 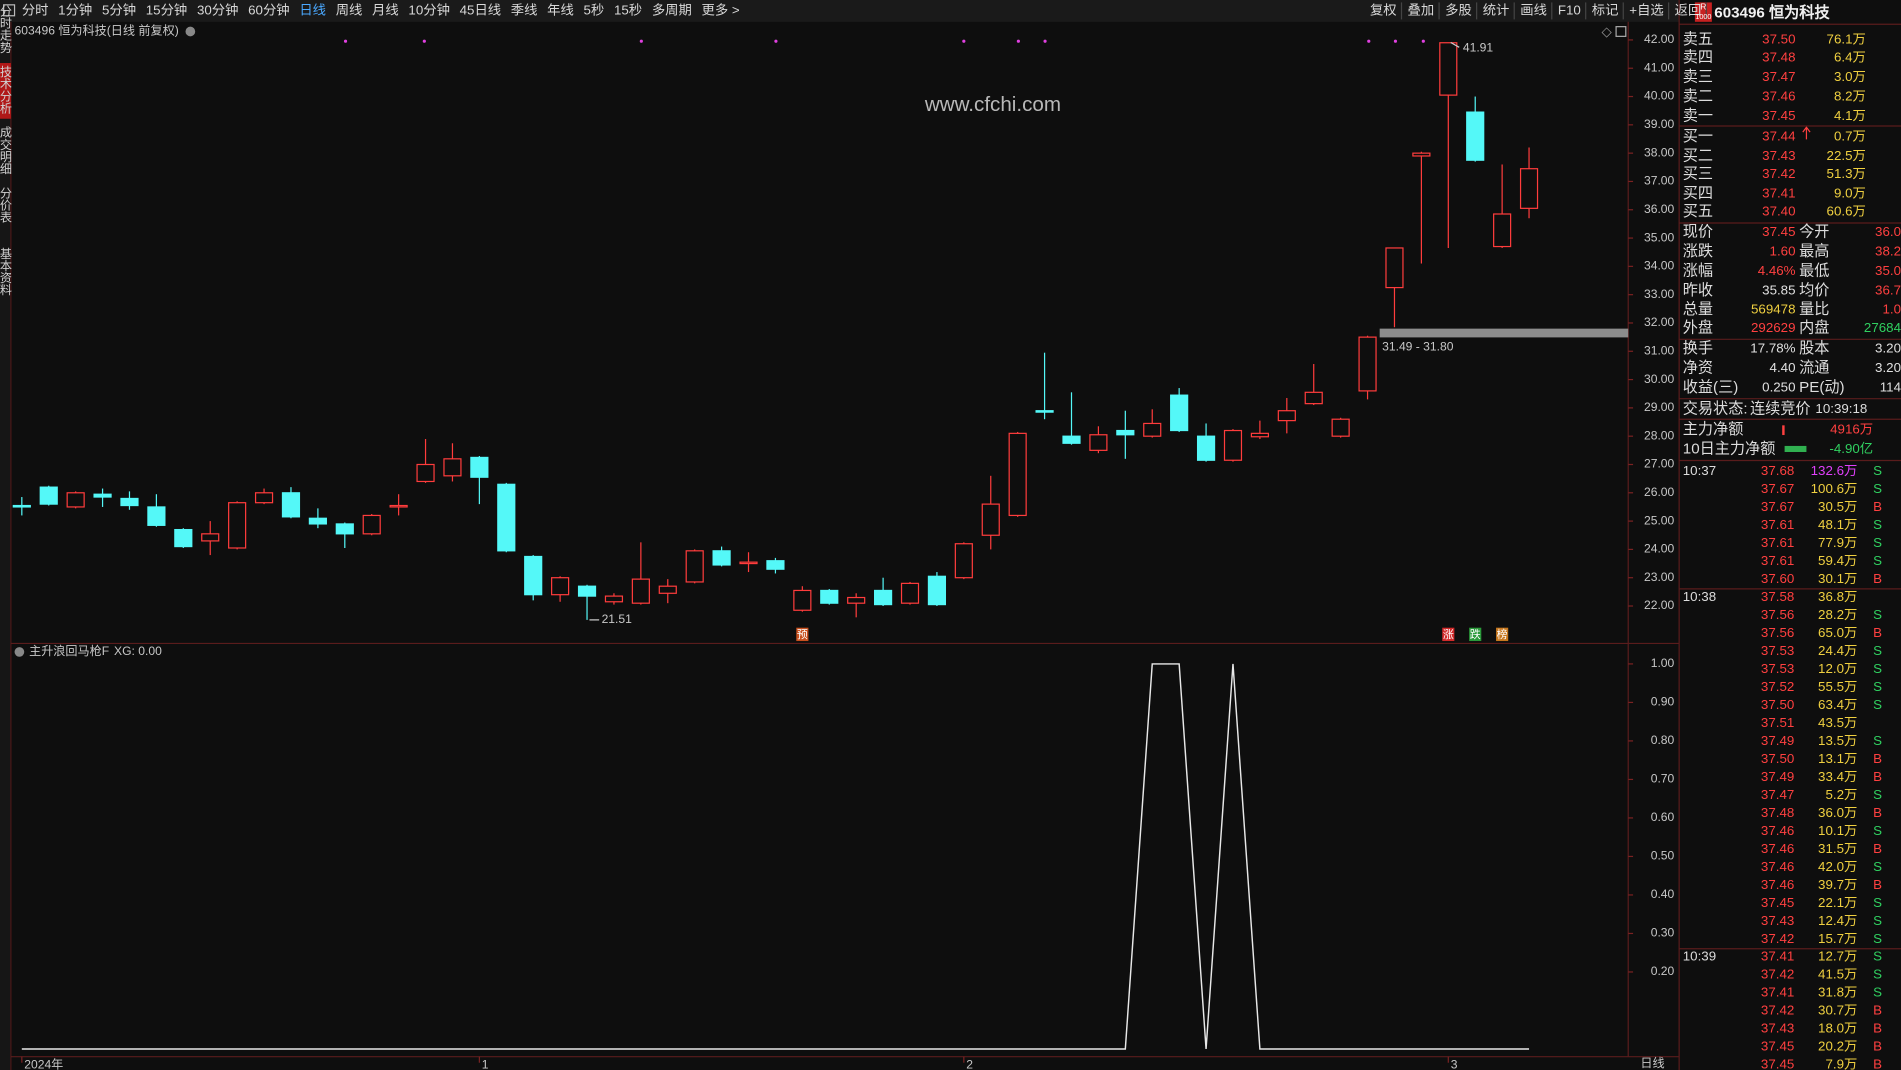 I want to click on period-tab: 5秒, so click(x=594, y=9).